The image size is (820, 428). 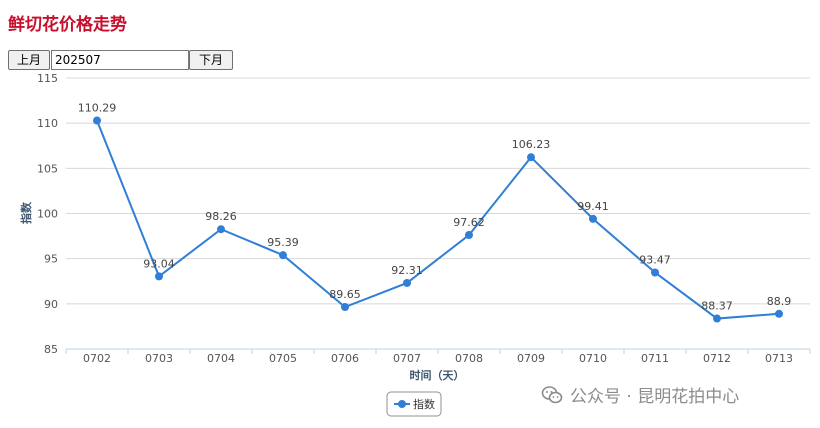 I want to click on y-tick-label: 85, so click(x=51, y=349).